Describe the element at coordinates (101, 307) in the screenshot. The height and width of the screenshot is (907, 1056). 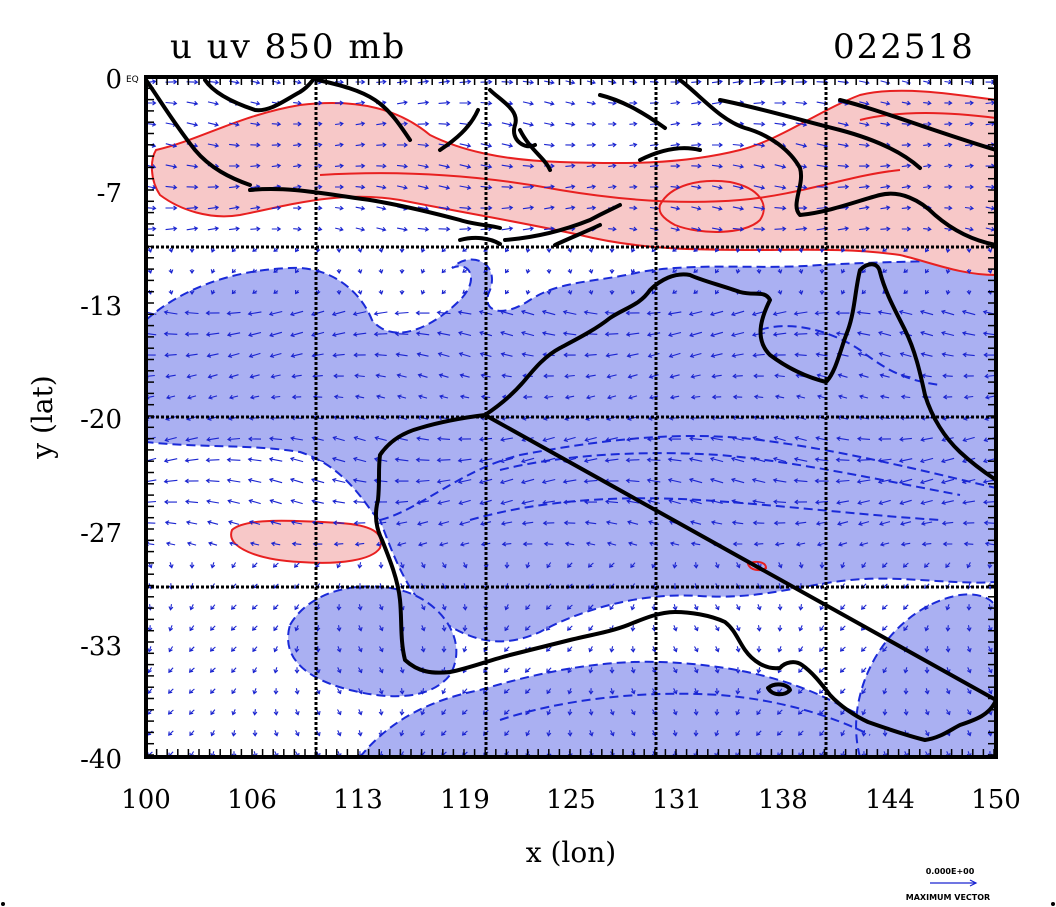
I see `y-tick-label: -13` at that location.